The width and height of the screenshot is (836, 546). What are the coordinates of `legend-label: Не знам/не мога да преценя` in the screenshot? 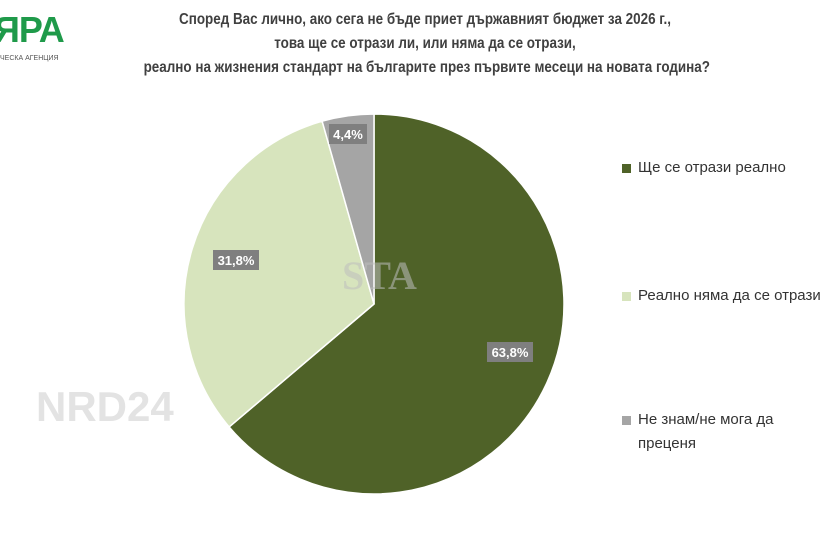 It's located at (706, 431).